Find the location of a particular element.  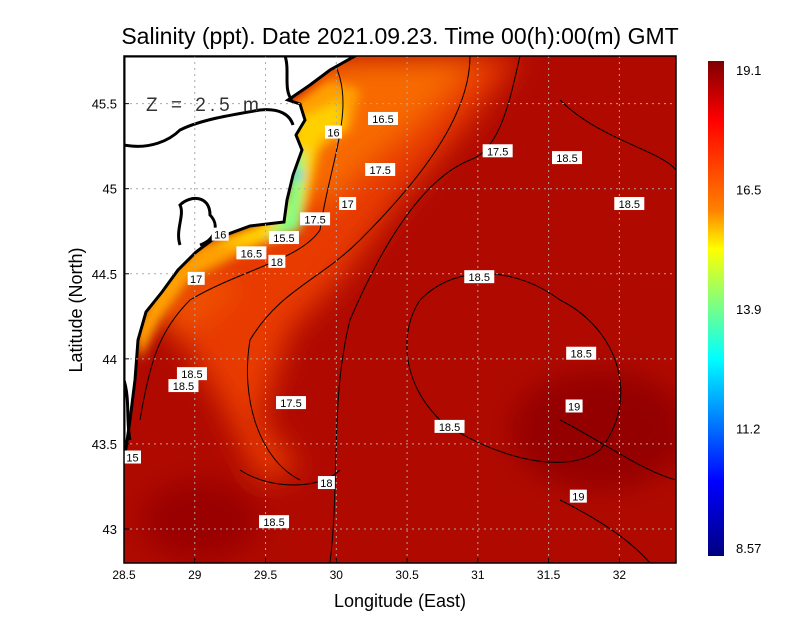

contour-label: 15.5 is located at coordinates (283, 238).